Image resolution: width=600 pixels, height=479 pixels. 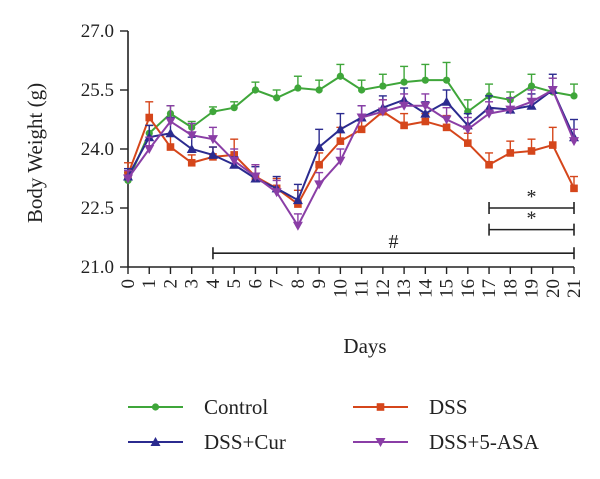 What do you see at coordinates (364, 346) in the screenshot?
I see `x-axis-title: Days` at bounding box center [364, 346].